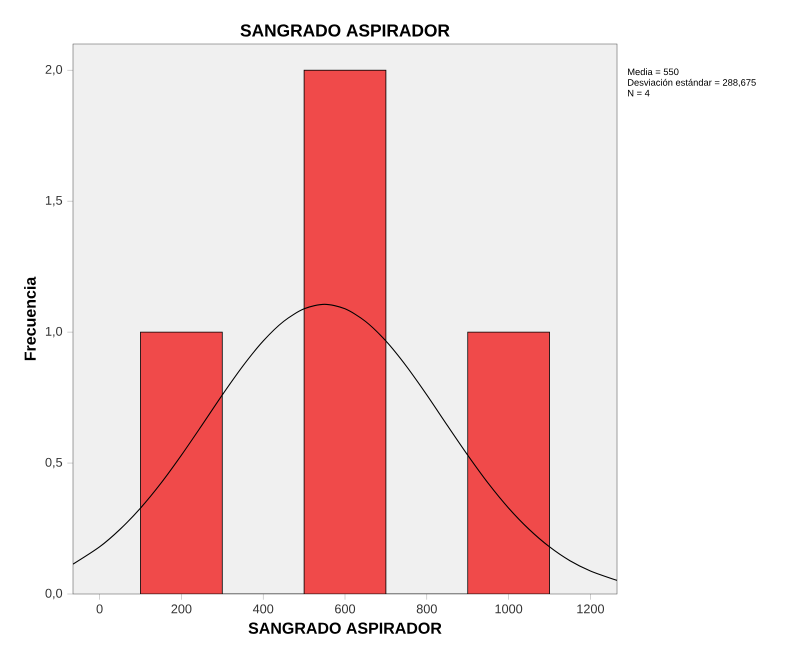  Describe the element at coordinates (345, 628) in the screenshot. I see `x-axis-title: SANGRADO ASPIRADOR` at that location.